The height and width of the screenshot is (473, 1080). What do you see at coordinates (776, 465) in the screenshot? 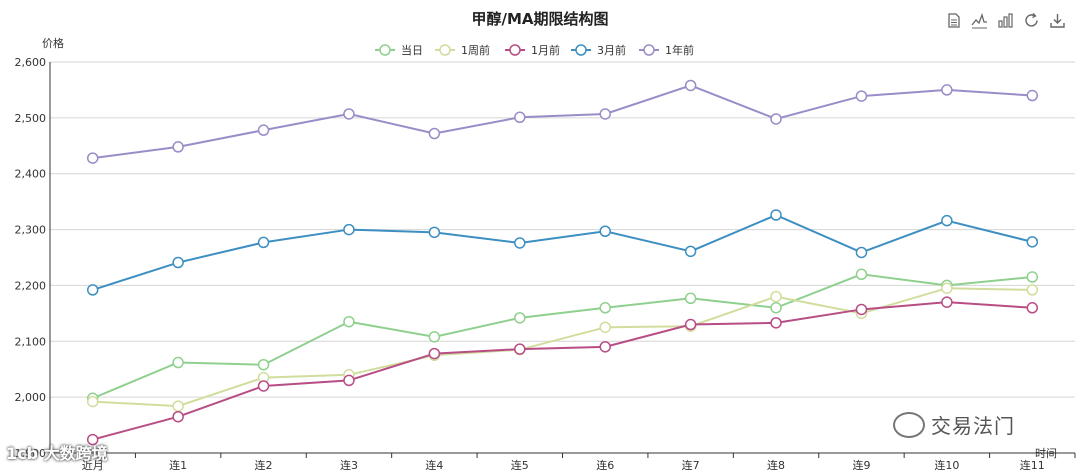
I see `x-tick-label: 连8` at bounding box center [776, 465].